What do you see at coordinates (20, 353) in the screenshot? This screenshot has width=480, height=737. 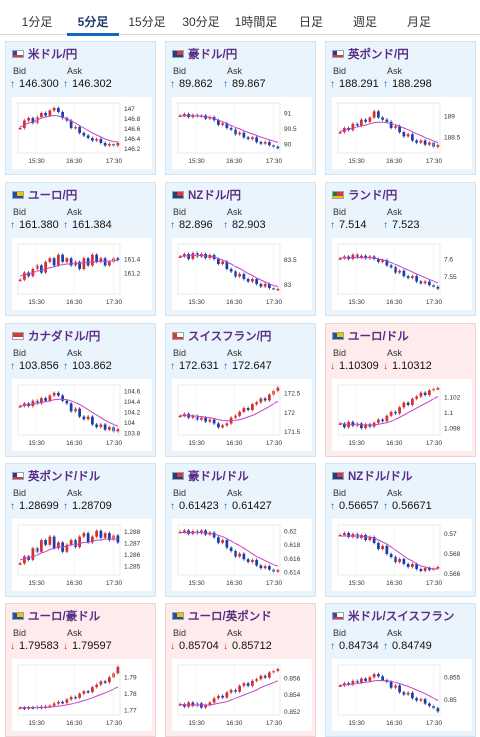 I see `bid-label: Bid` at bounding box center [20, 353].